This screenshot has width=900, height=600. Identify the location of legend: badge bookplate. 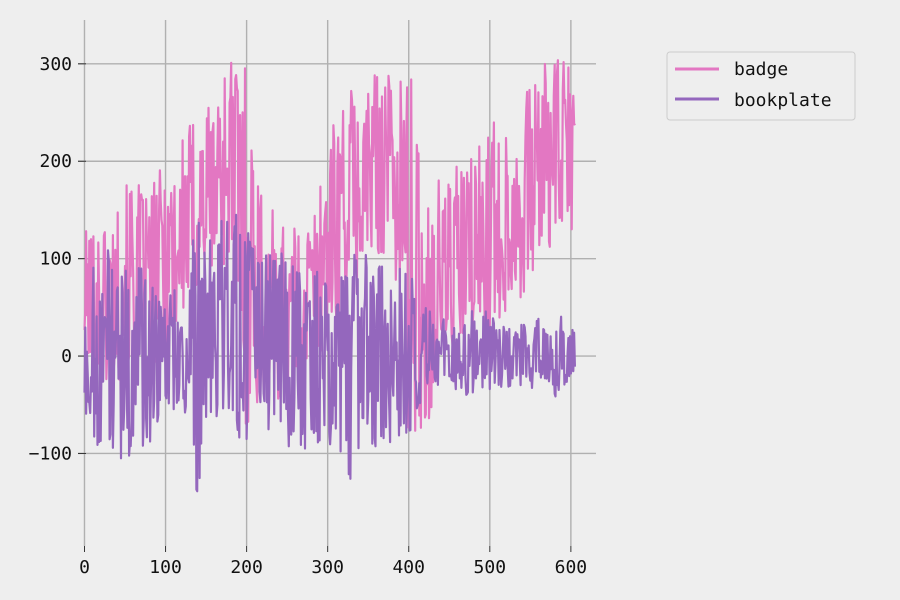
(761, 86).